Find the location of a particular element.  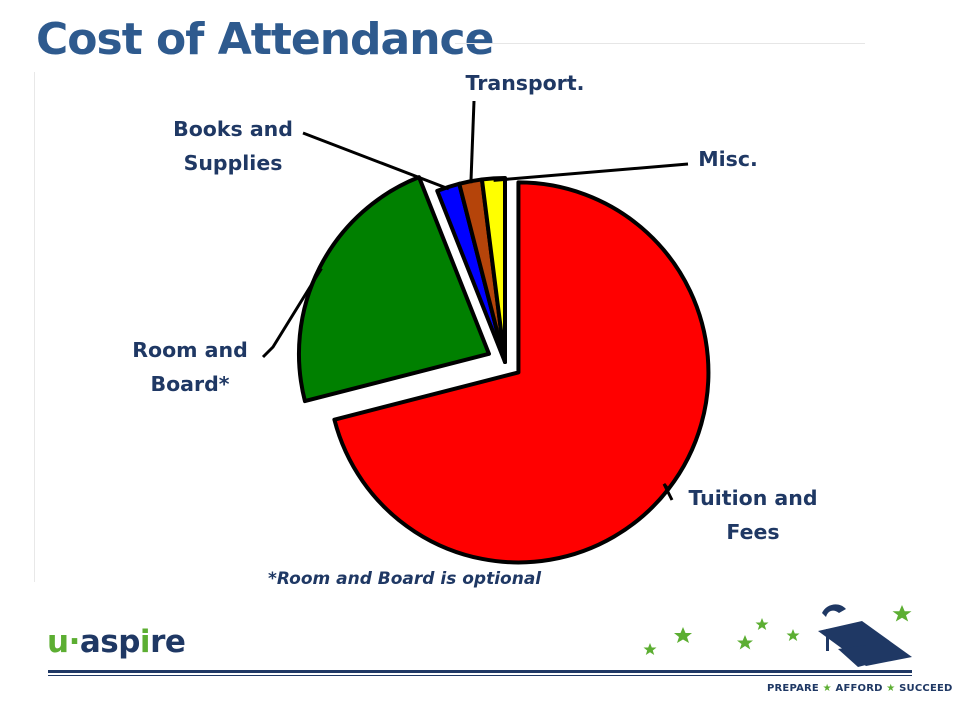

tagline-afford: AFFORD is located at coordinates (859, 688).